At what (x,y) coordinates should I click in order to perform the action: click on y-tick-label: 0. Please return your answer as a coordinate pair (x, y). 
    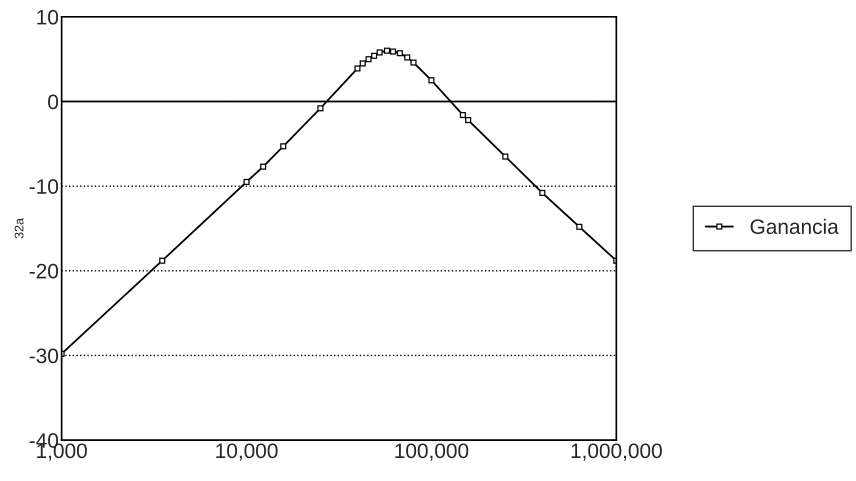
    Looking at the image, I should click on (53, 102).